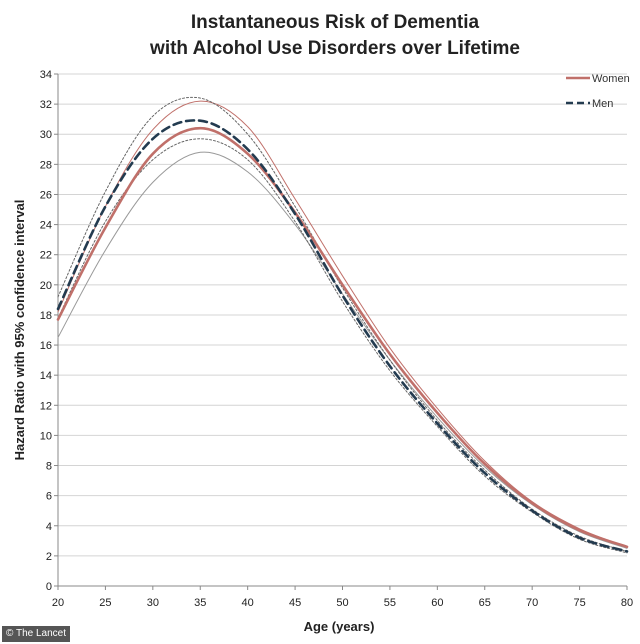 The height and width of the screenshot is (644, 640). Describe the element at coordinates (627, 603) in the screenshot. I see `x-tick-label-80: 80` at that location.